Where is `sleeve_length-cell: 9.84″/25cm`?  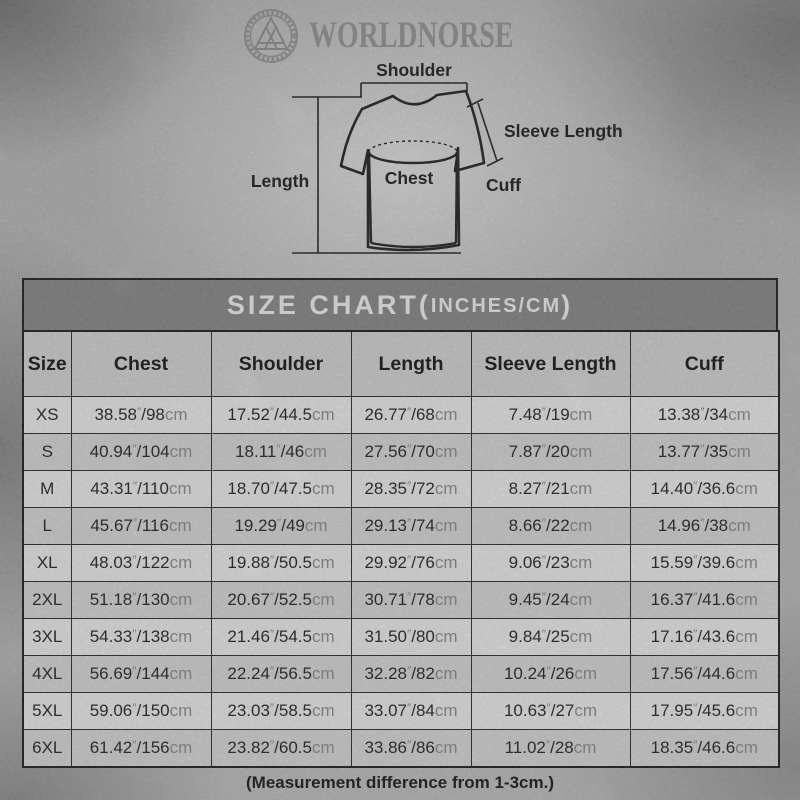 sleeve_length-cell: 9.84″/25cm is located at coordinates (550, 637).